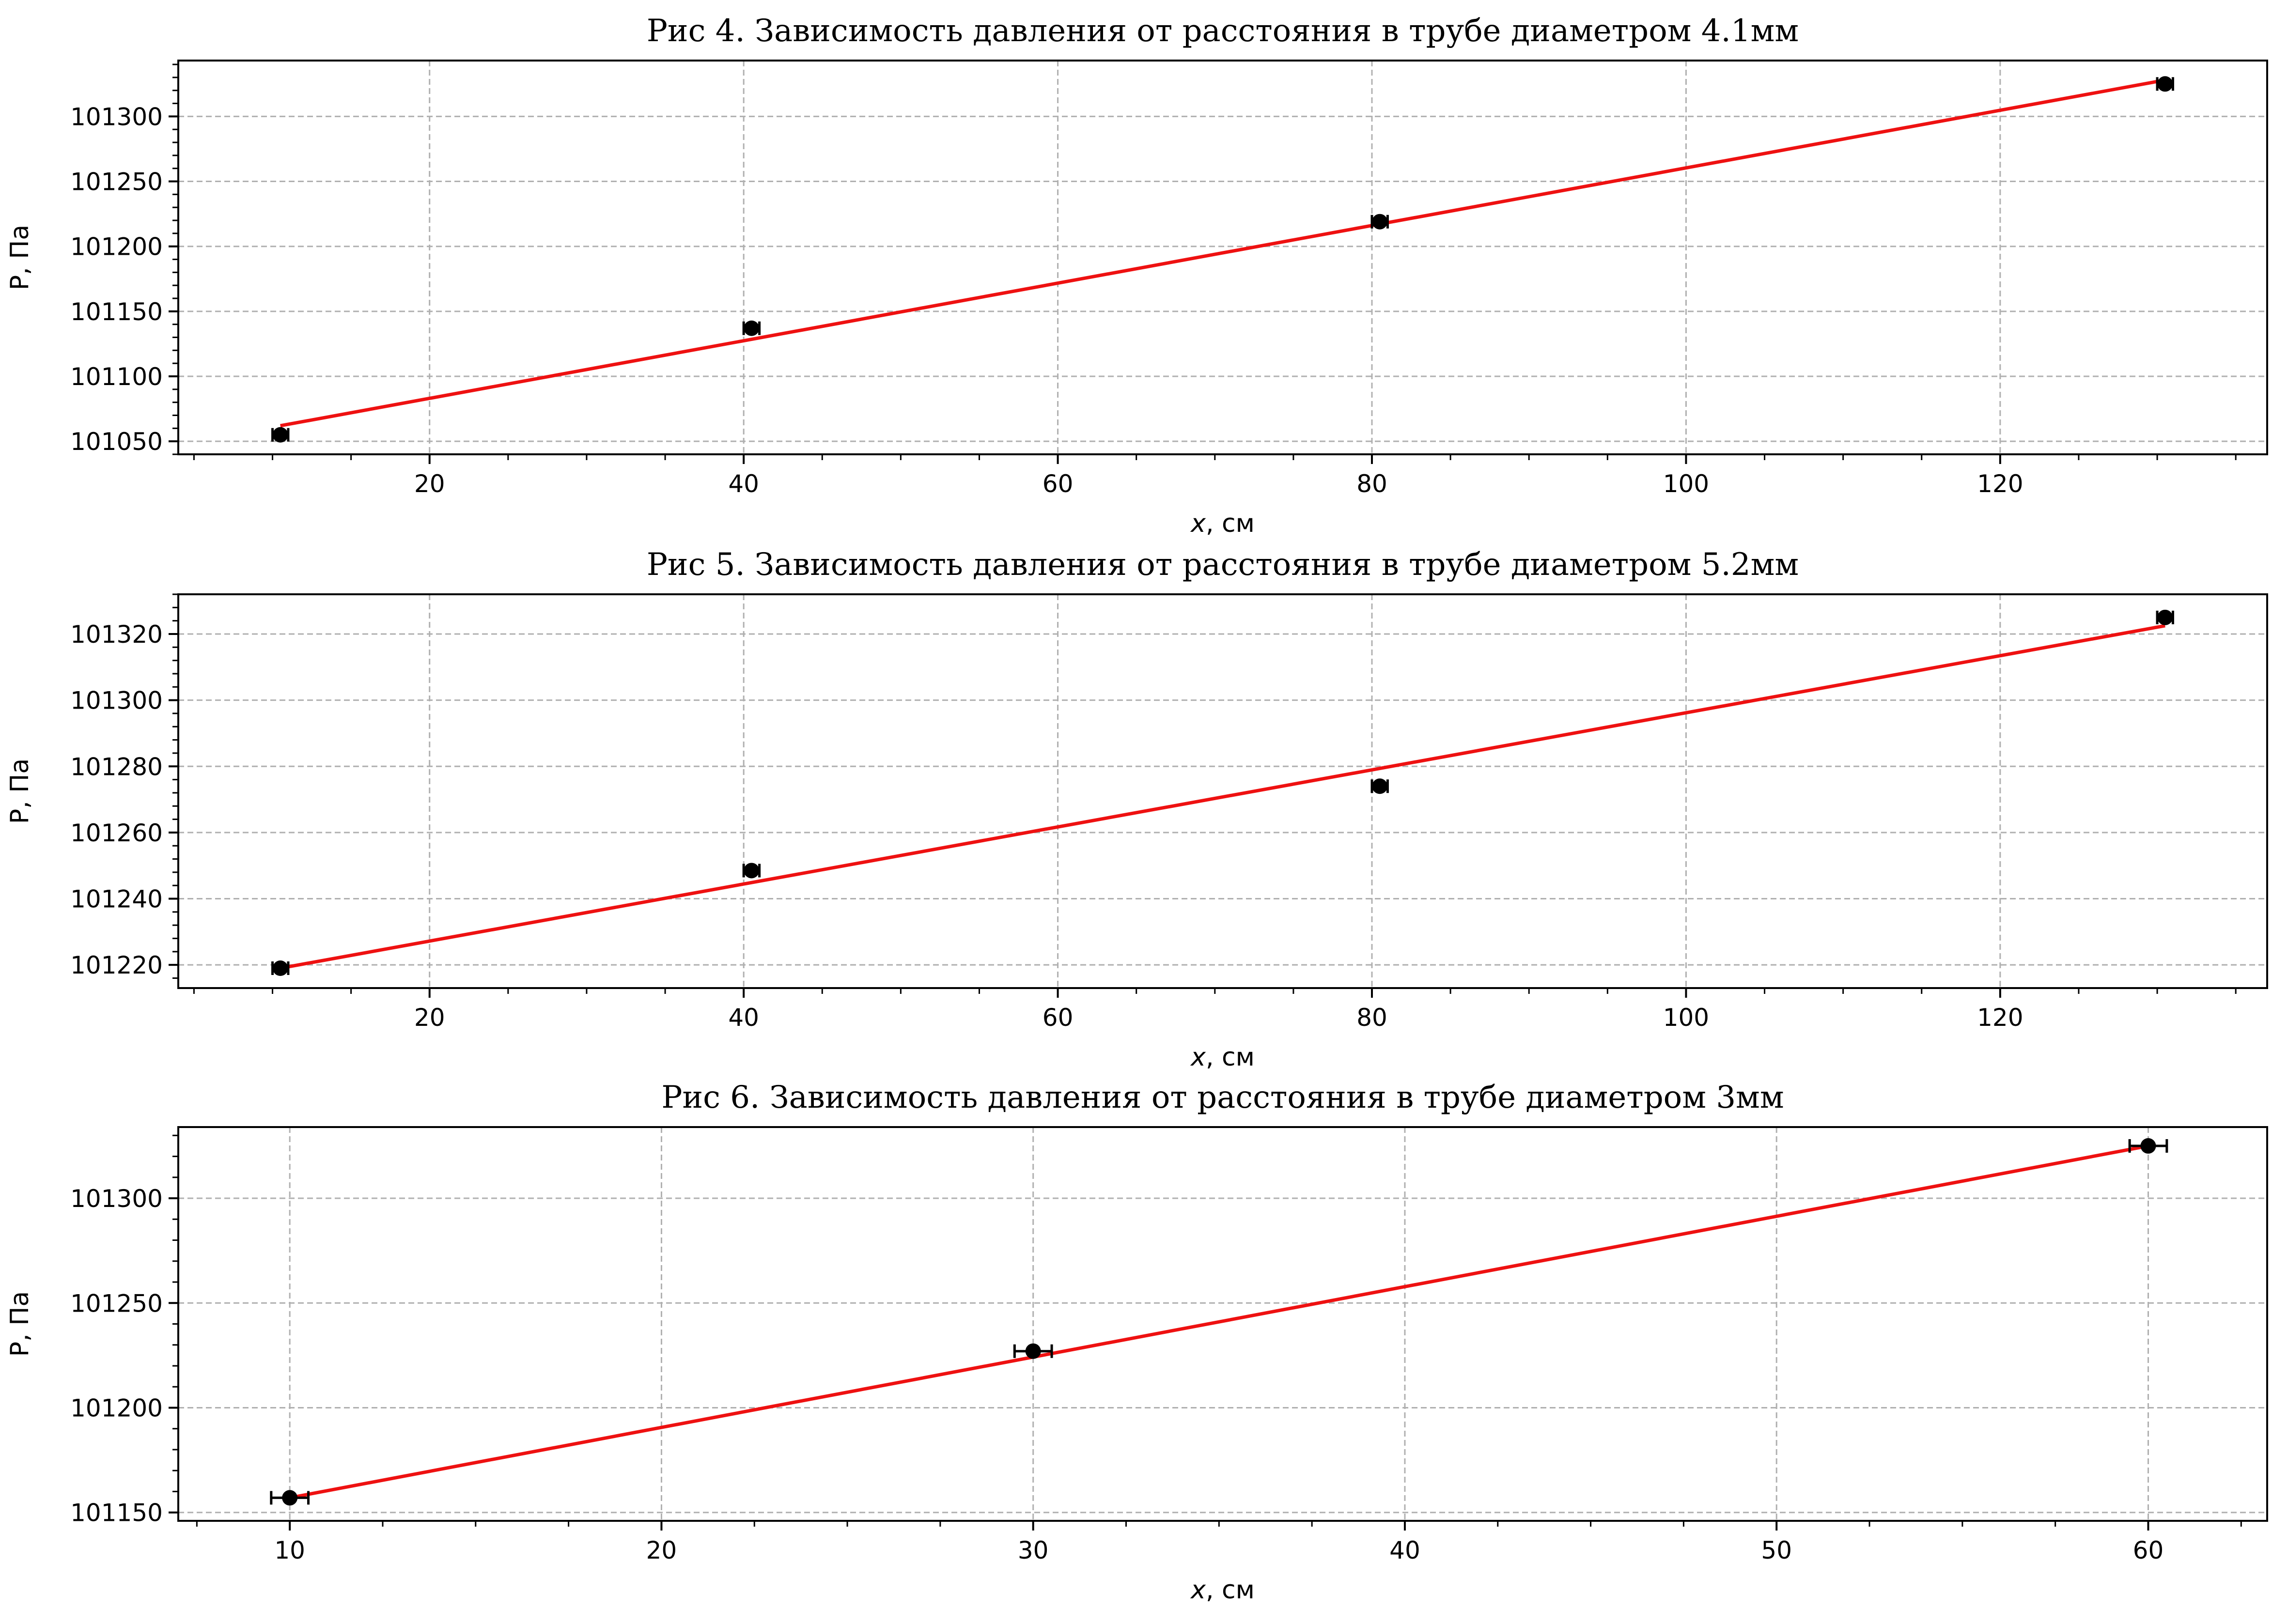  Describe the element at coordinates (116, 833) in the screenshot. I see `y-tick-label: 101260` at that location.